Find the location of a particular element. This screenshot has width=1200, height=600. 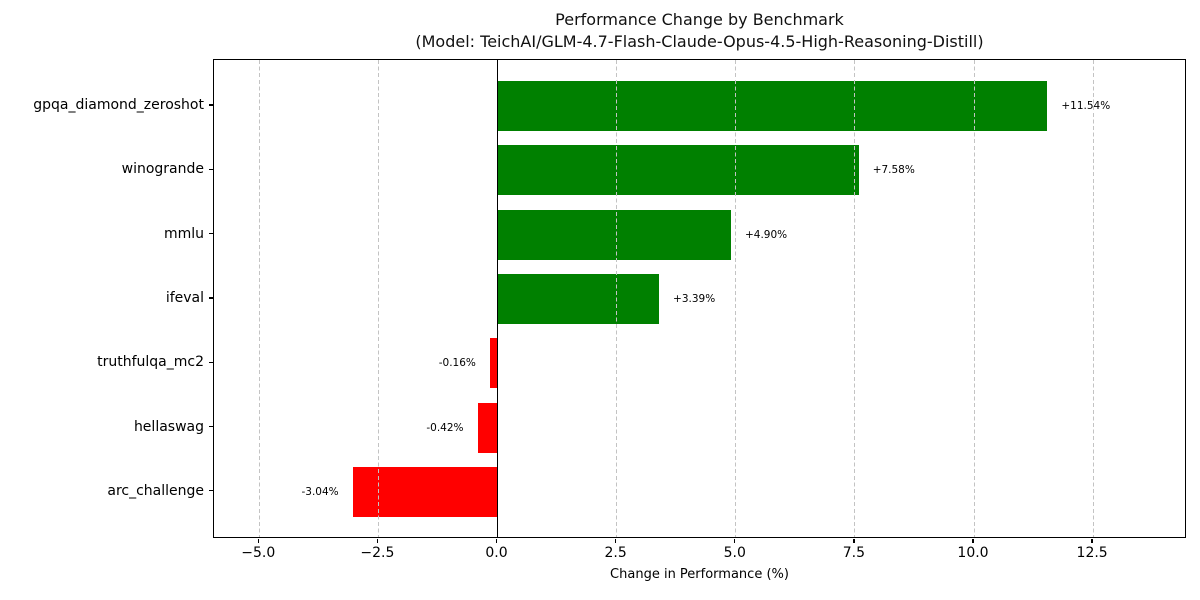

value-label-gpqa_diamond_zeroshot: +11.54% is located at coordinates (1086, 106).